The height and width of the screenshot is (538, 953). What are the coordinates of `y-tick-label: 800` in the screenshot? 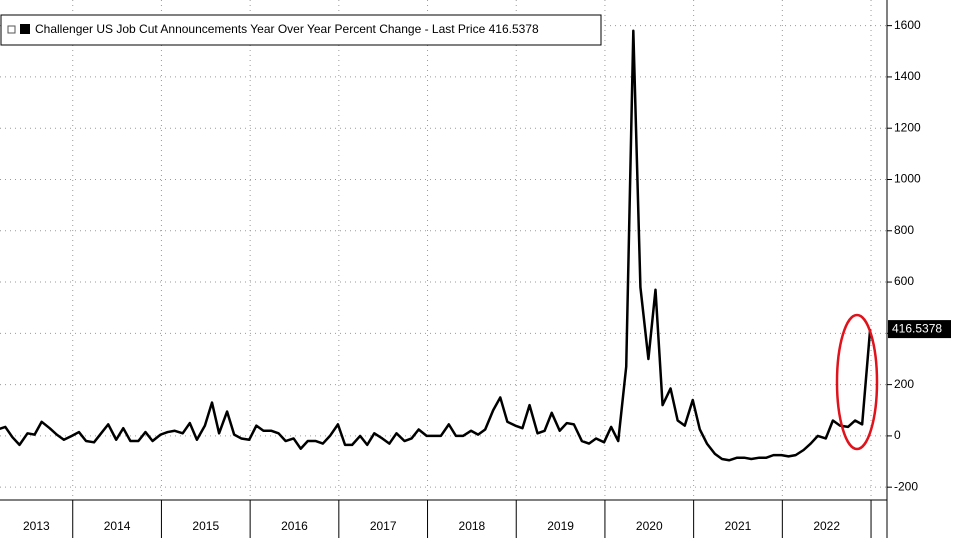 It's located at (904, 230).